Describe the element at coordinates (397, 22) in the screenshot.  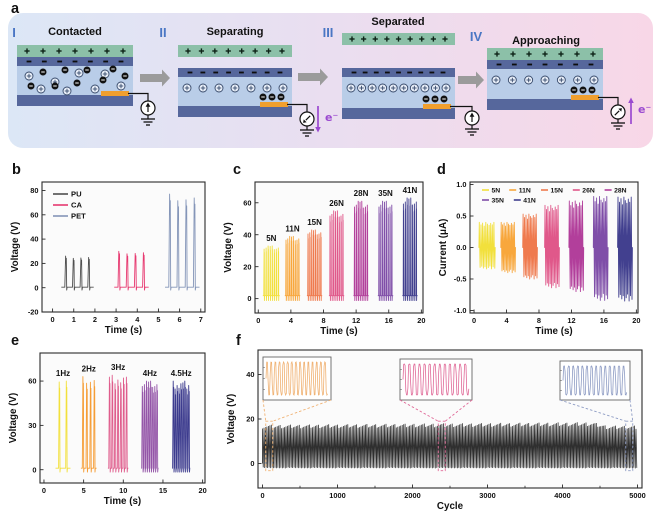
I see `stage-title: Separated` at that location.